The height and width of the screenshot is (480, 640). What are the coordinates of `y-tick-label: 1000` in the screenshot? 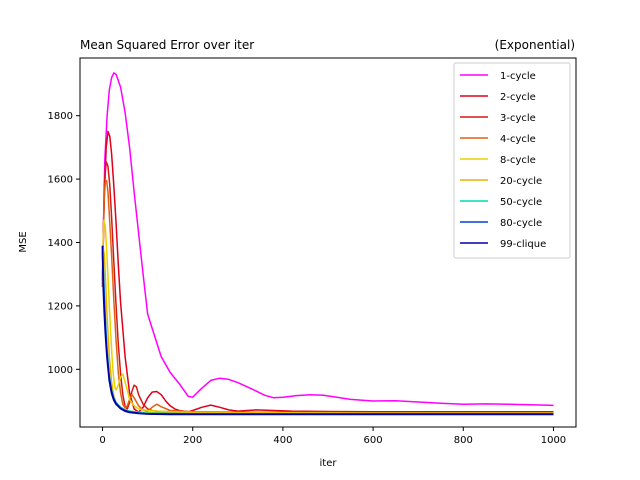 It's located at (60, 370).